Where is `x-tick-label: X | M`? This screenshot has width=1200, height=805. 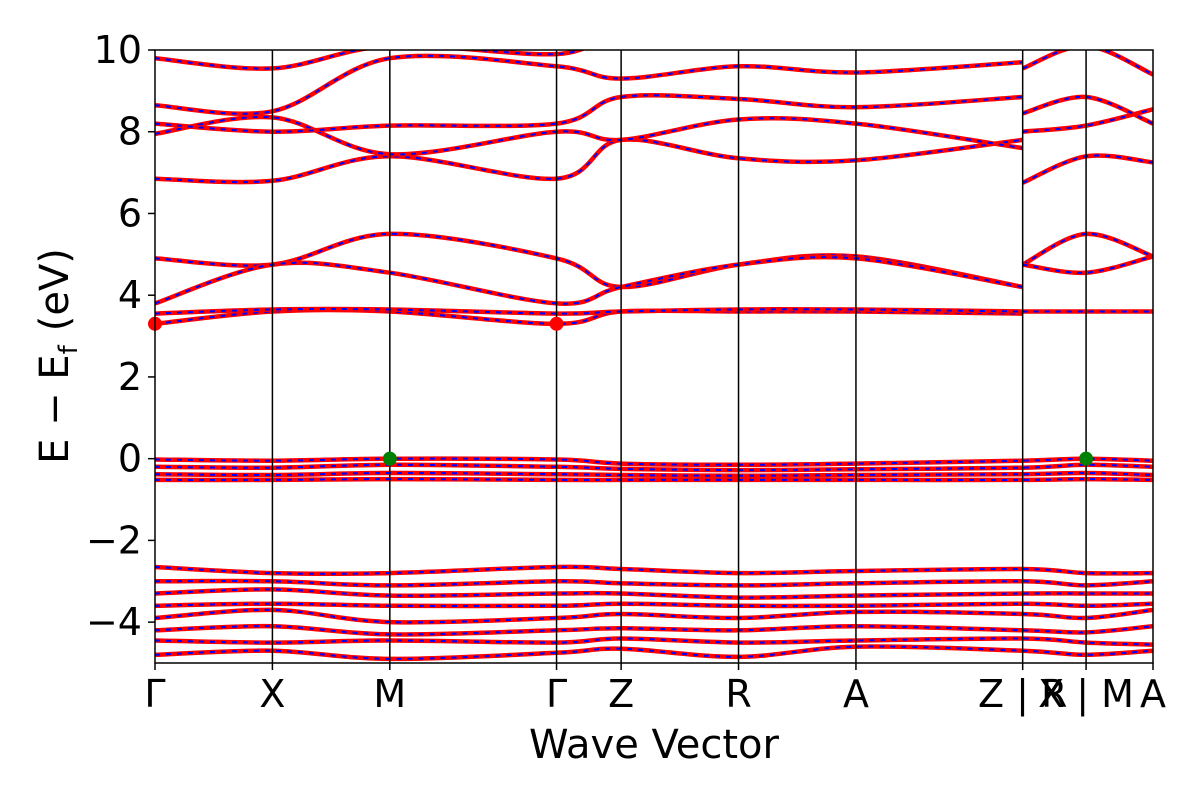 x-tick-label: X | M is located at coordinates (1086, 694).